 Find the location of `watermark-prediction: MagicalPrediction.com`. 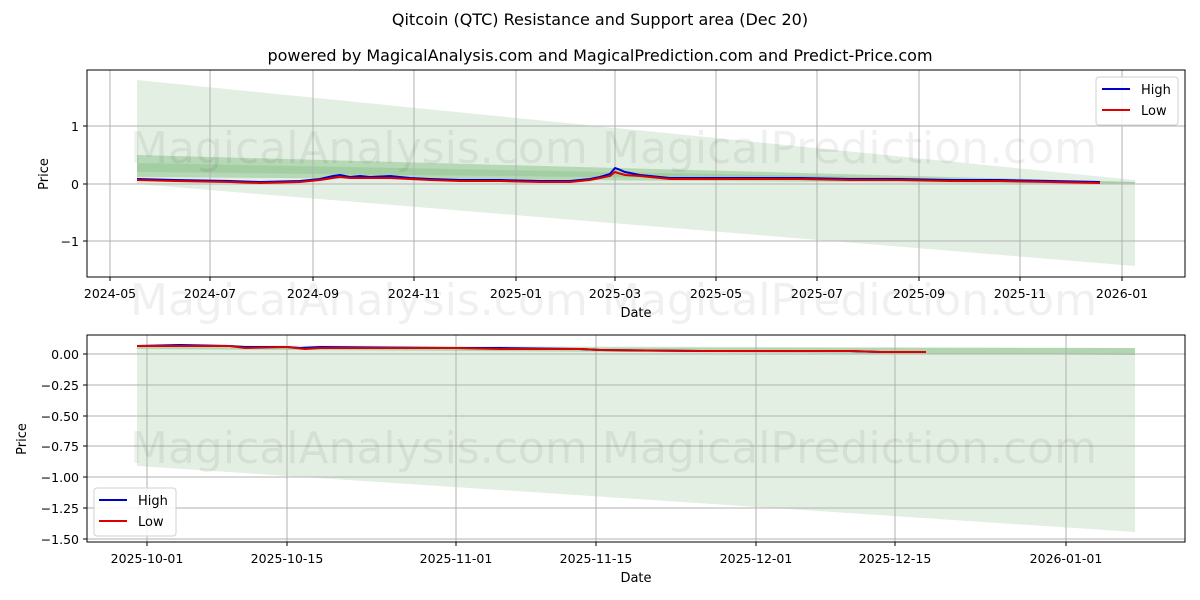

watermark-prediction: MagicalPrediction.com is located at coordinates (849, 148).